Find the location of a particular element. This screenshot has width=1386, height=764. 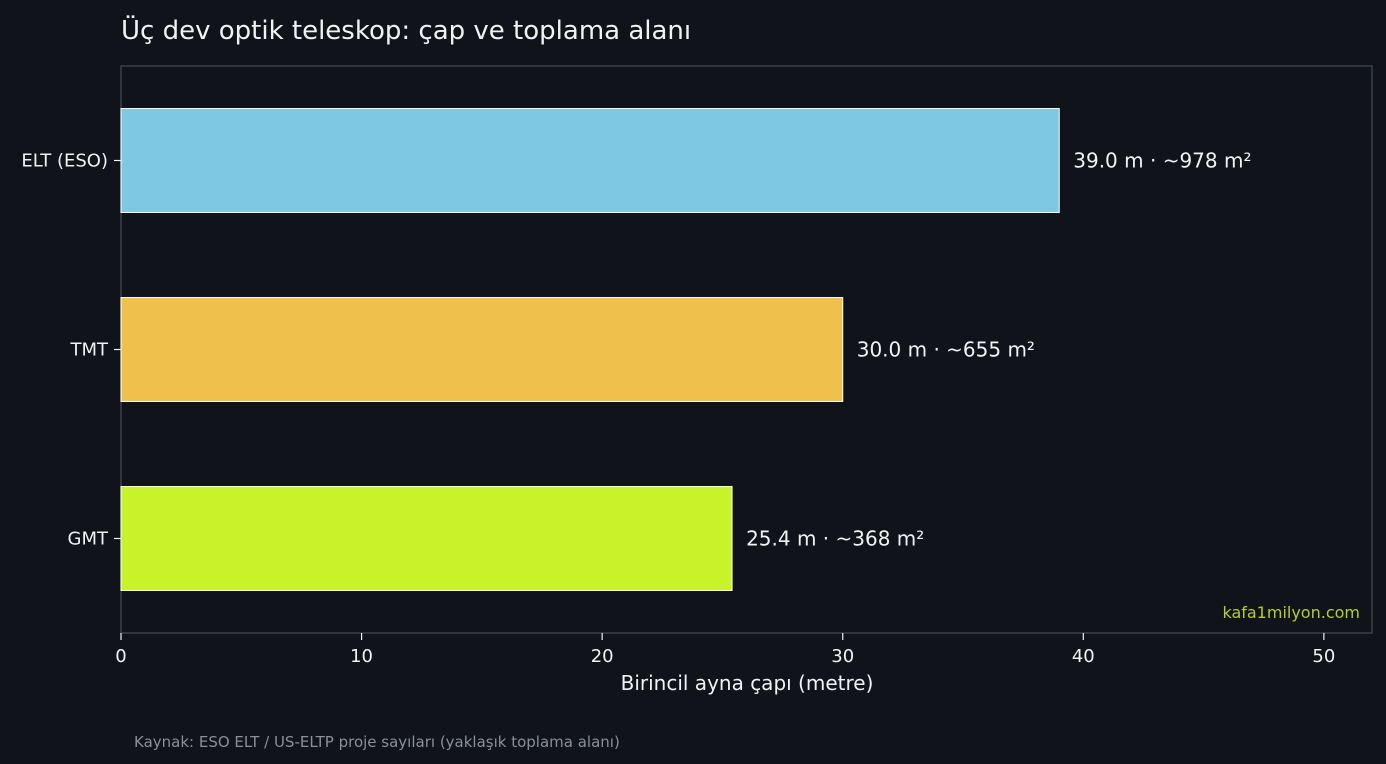

x-tick-label-2: 20 is located at coordinates (602, 656).